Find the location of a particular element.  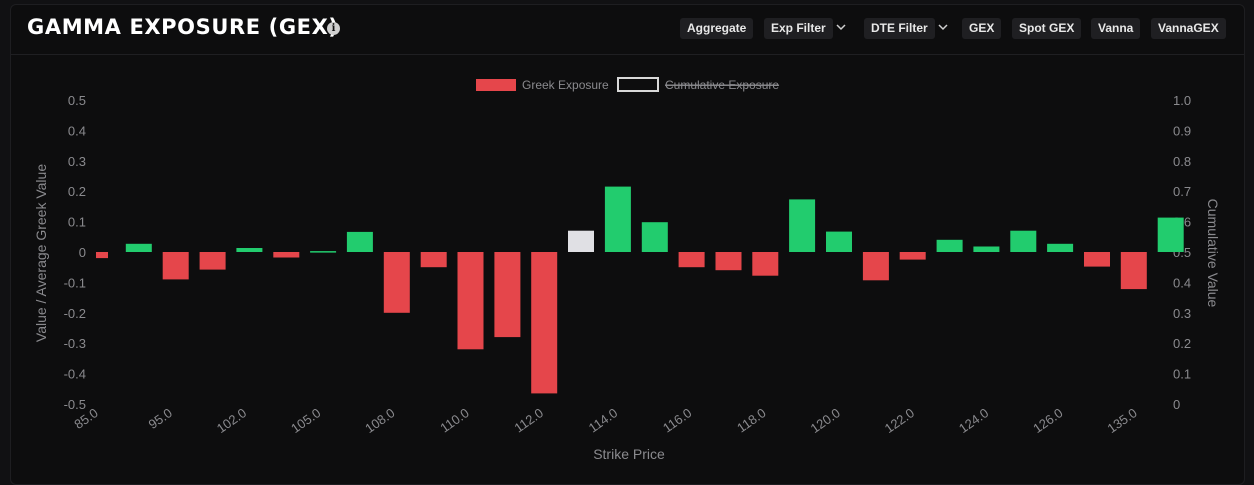

y-tick-label: -0.3 is located at coordinates (75, 343).